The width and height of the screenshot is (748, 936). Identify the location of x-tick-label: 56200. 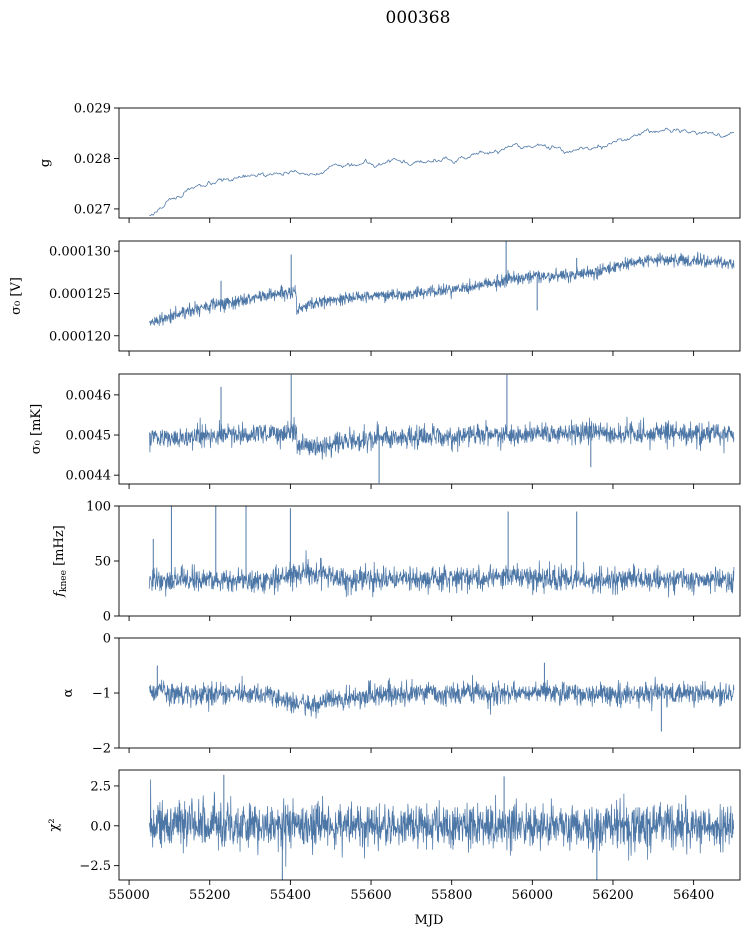
(612, 895).